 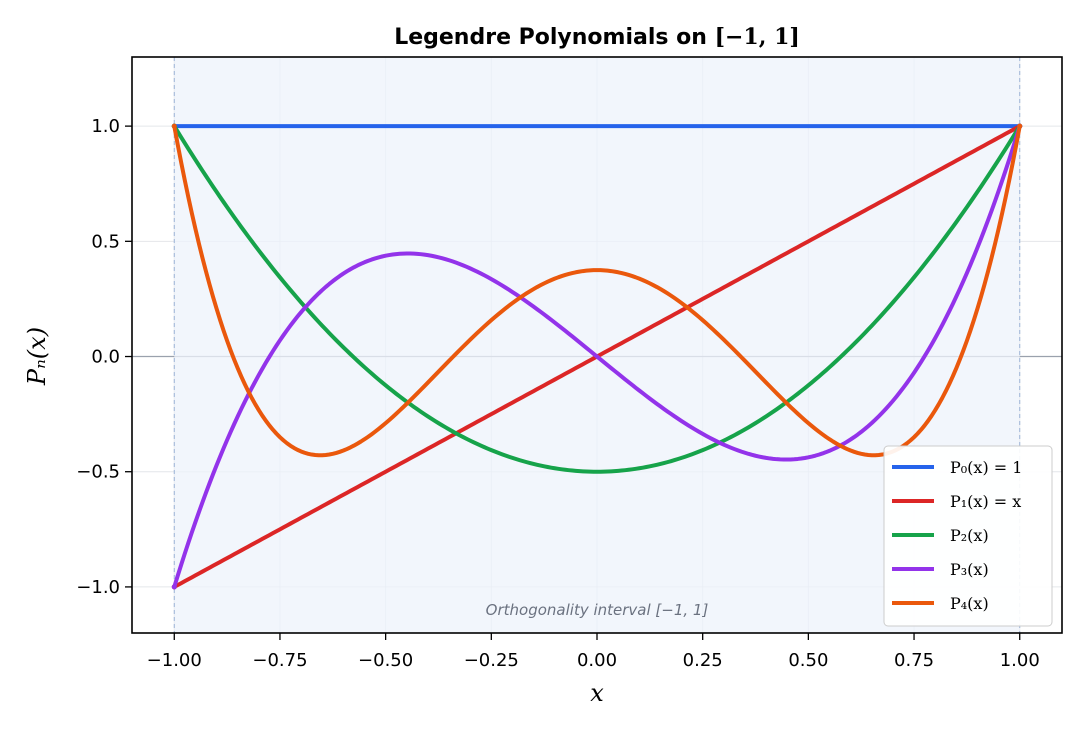 I want to click on x-tick-label-6: 0.50, so click(x=808, y=660).